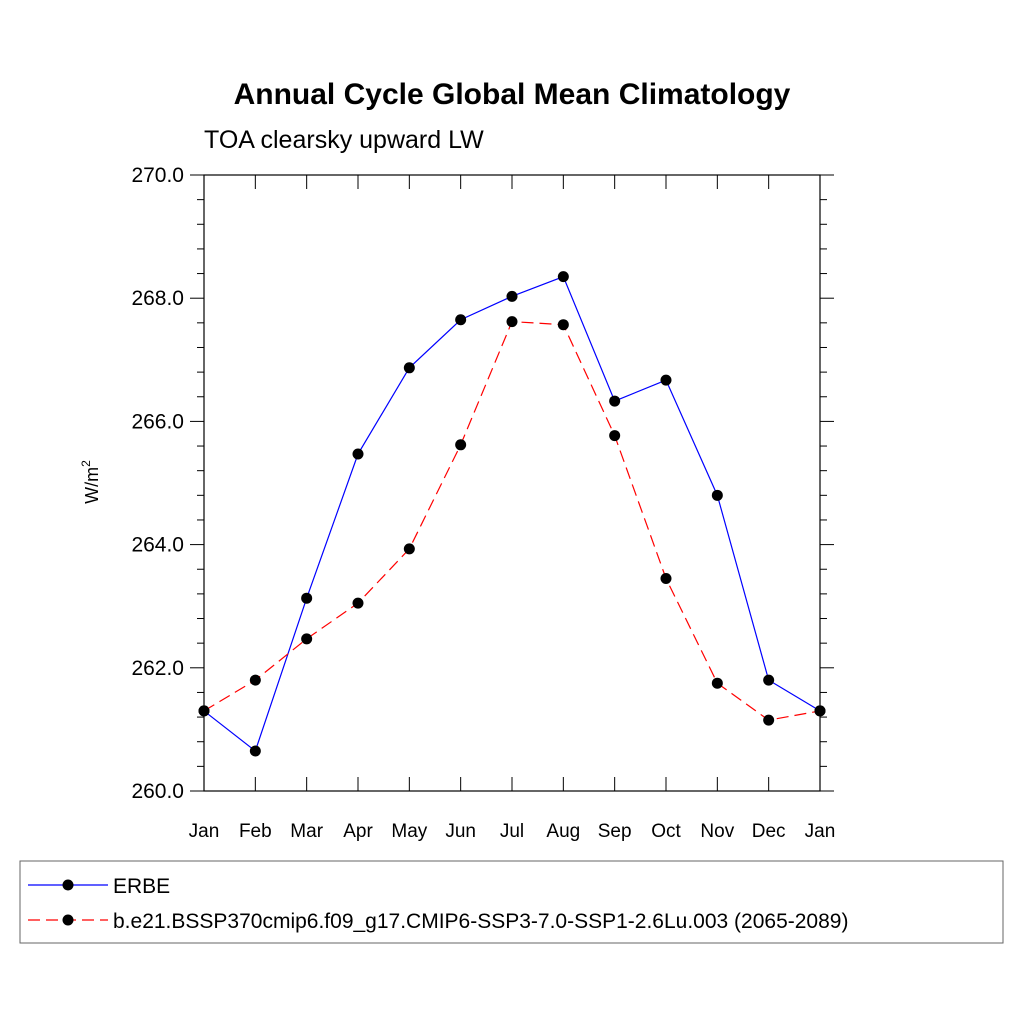  I want to click on y-axis-label: W/m2, so click(90, 482).